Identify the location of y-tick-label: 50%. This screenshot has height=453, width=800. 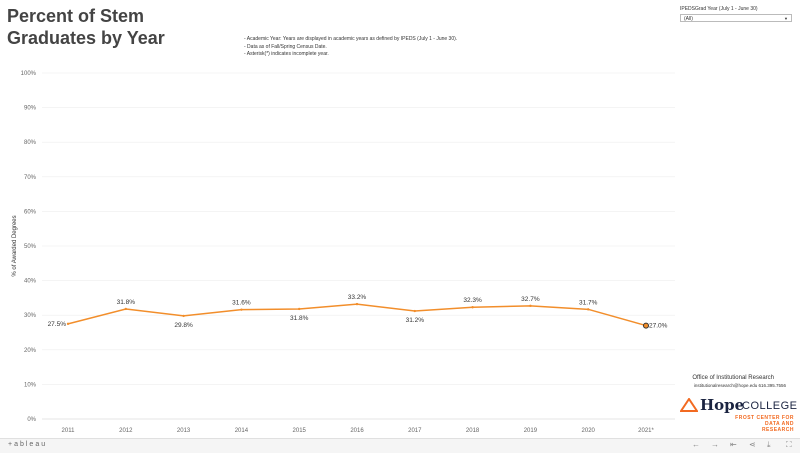
(30, 247).